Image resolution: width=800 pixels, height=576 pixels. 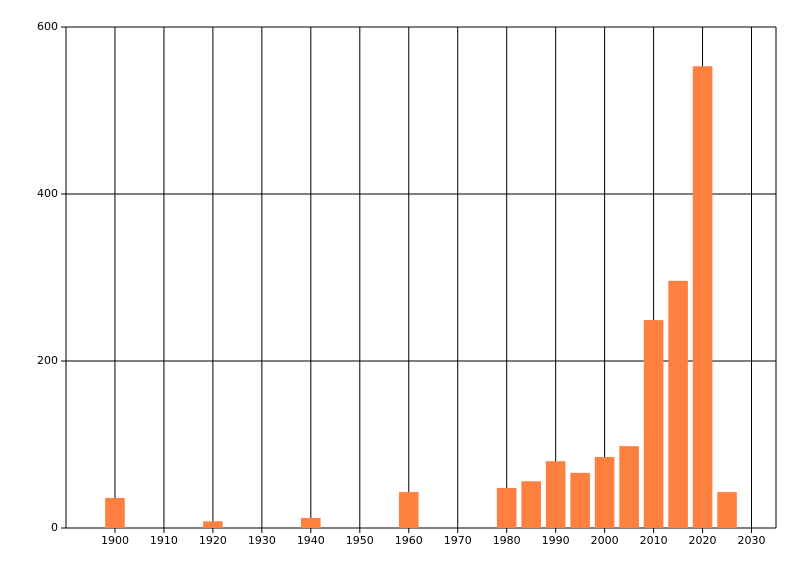 What do you see at coordinates (54, 527) in the screenshot?
I see `y-tick-label: 0` at bounding box center [54, 527].